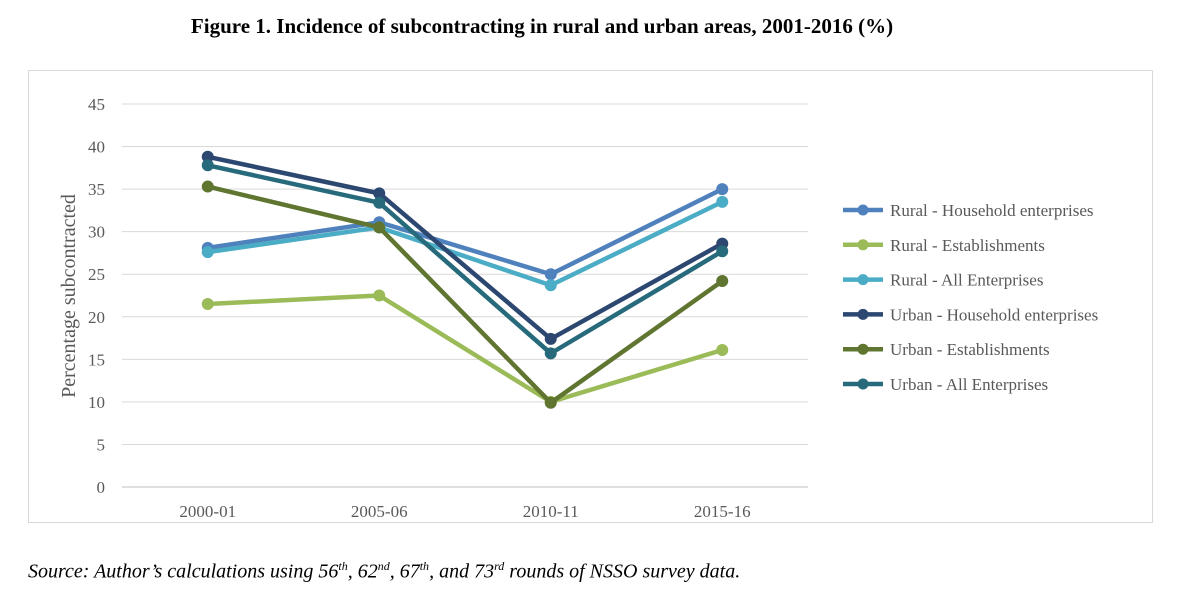 This screenshot has width=1191, height=600. I want to click on y-tick-label: 10, so click(96, 402).